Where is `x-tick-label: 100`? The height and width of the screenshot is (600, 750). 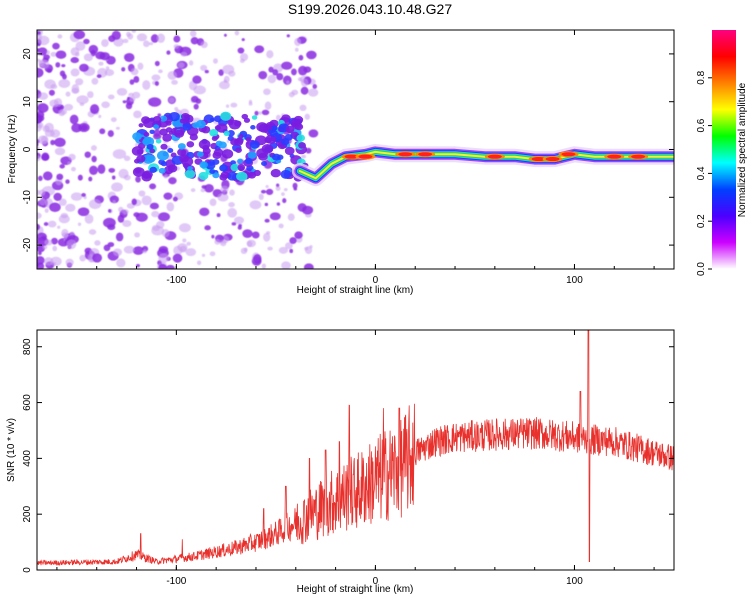
x-tick-label: 100 is located at coordinates (574, 280).